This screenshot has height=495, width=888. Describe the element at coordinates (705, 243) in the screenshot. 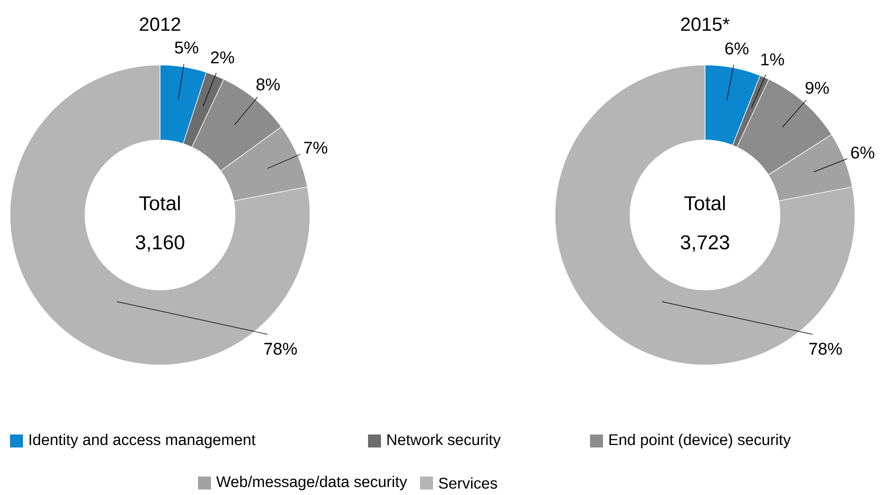

I see `text: 3,723` at that location.